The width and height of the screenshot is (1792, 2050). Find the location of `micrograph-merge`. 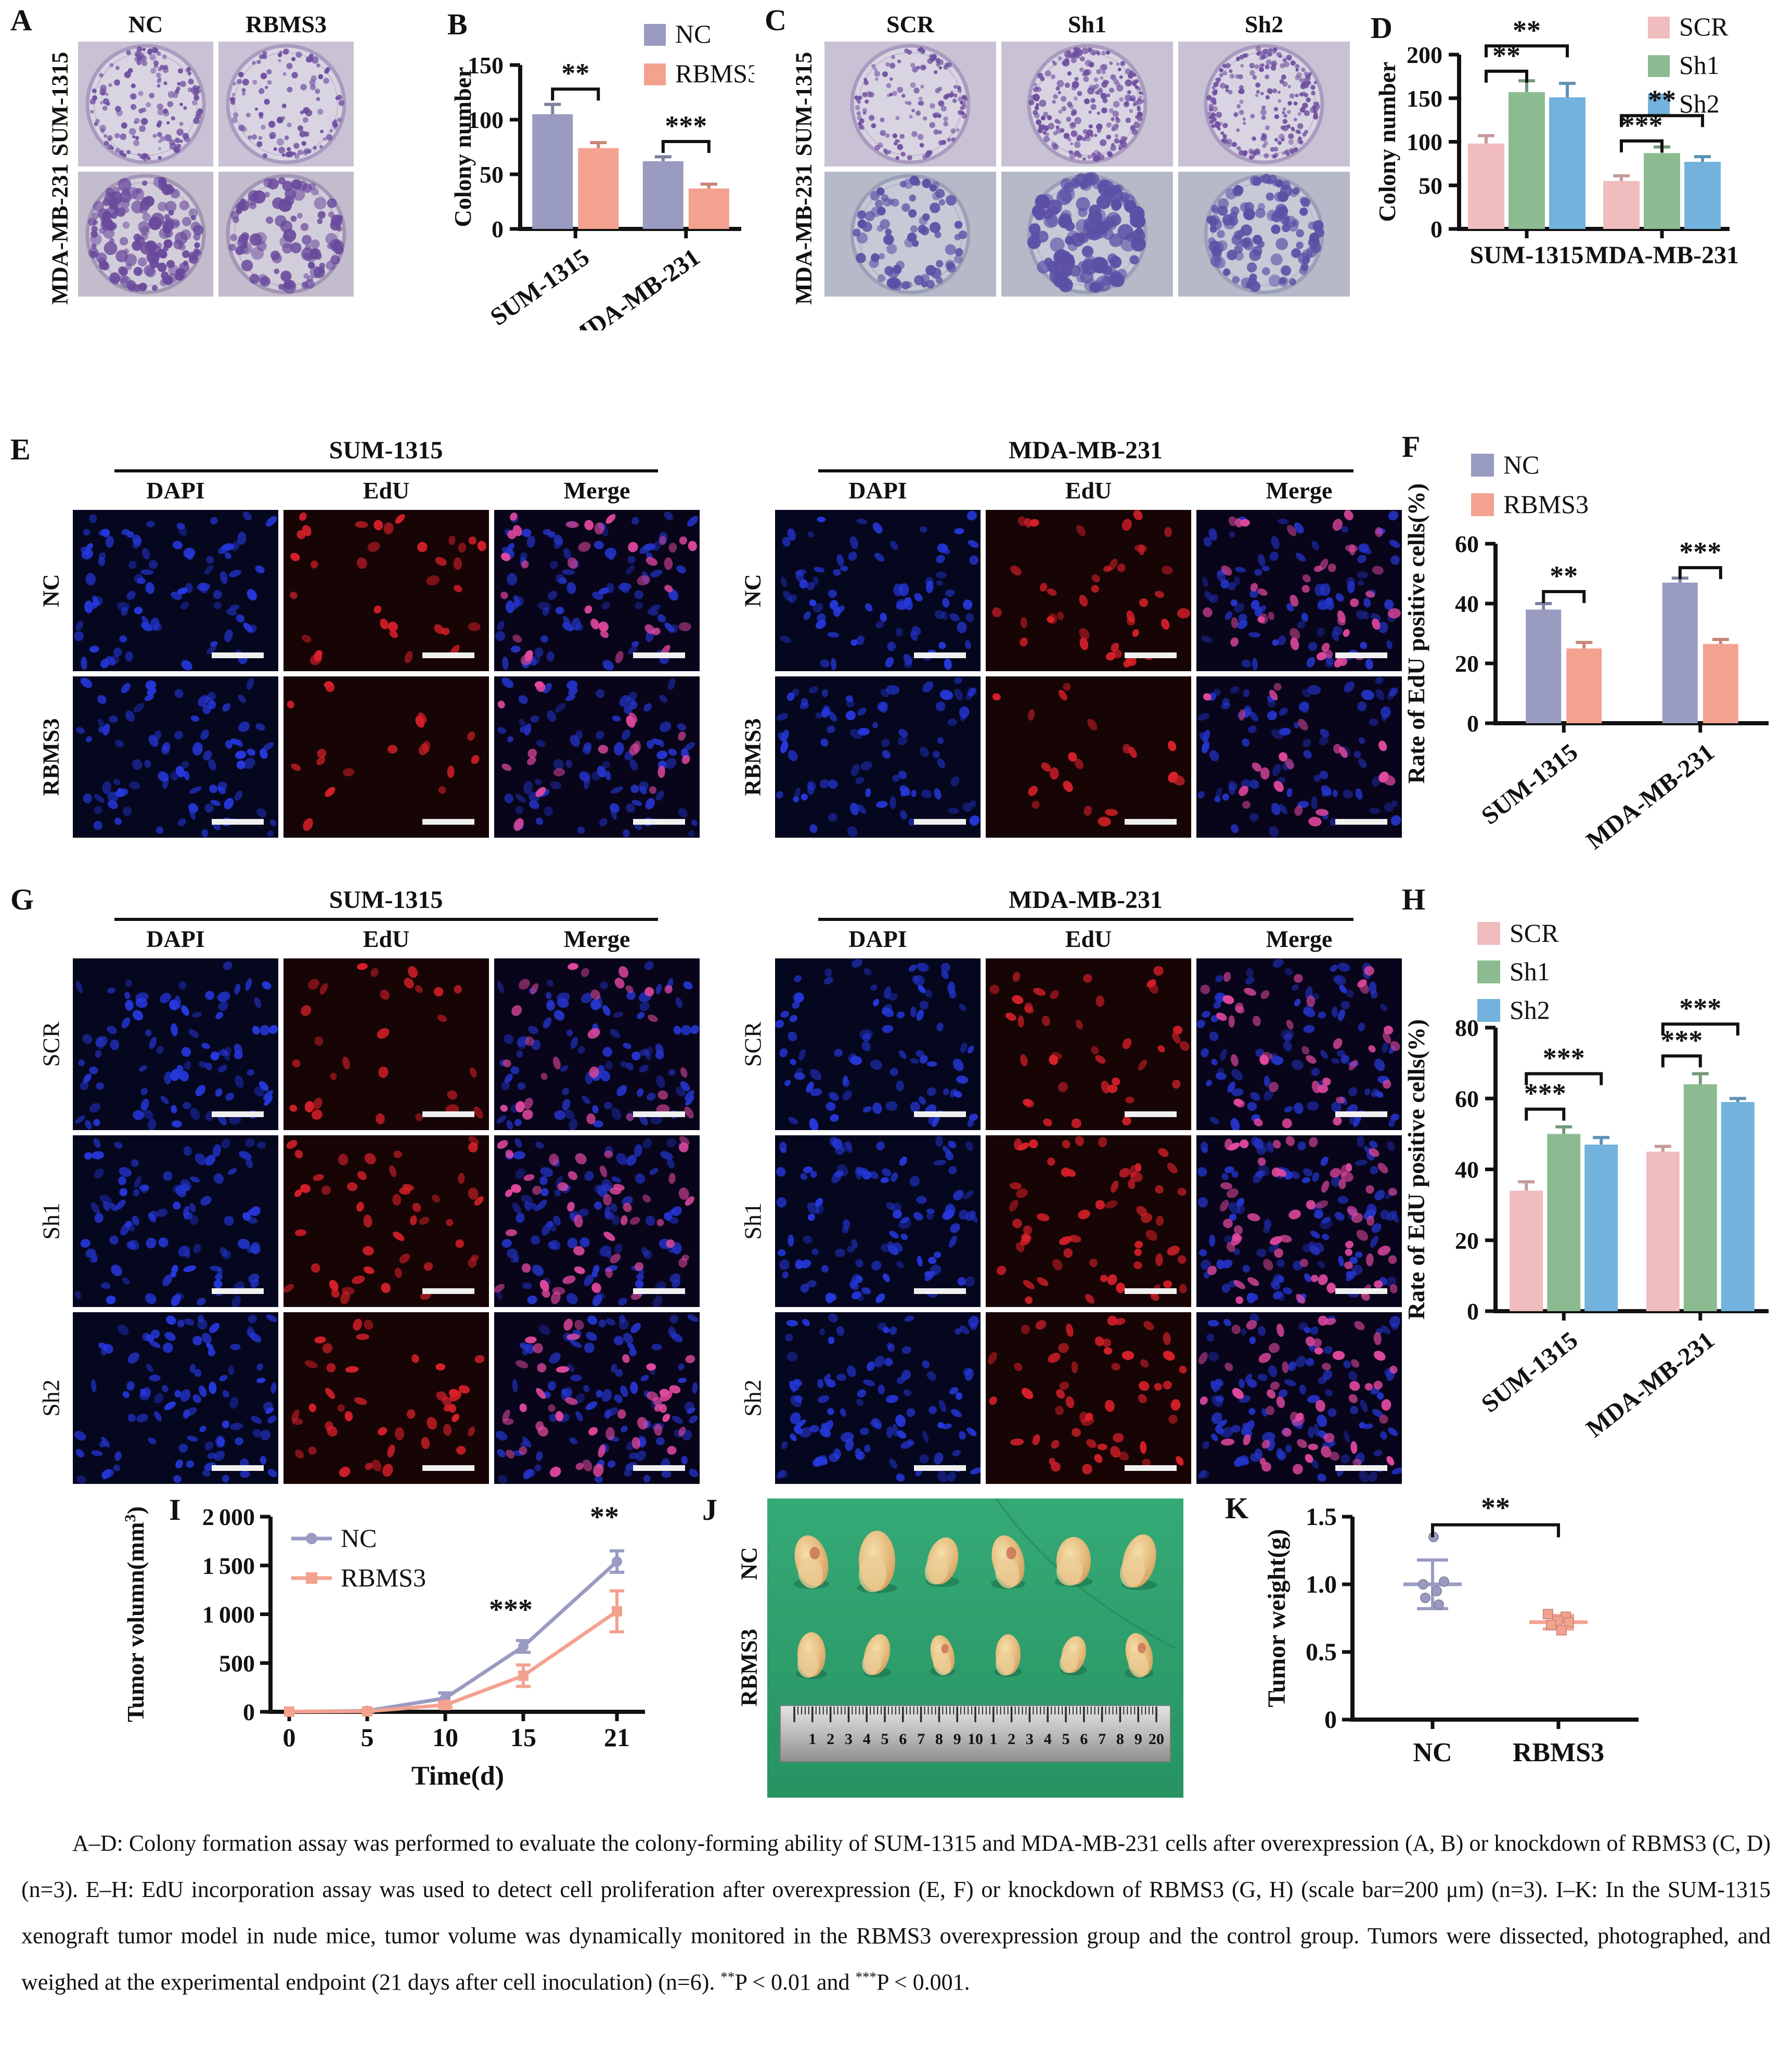

micrograph-merge is located at coordinates (597, 1398).